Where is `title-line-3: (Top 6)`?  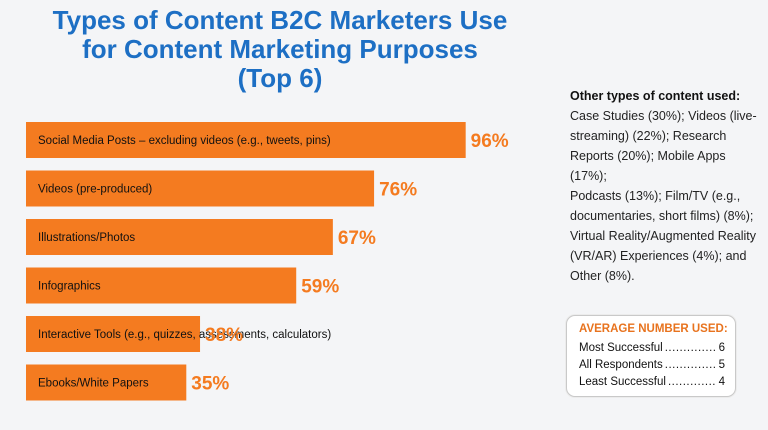 title-line-3: (Top 6) is located at coordinates (280, 78).